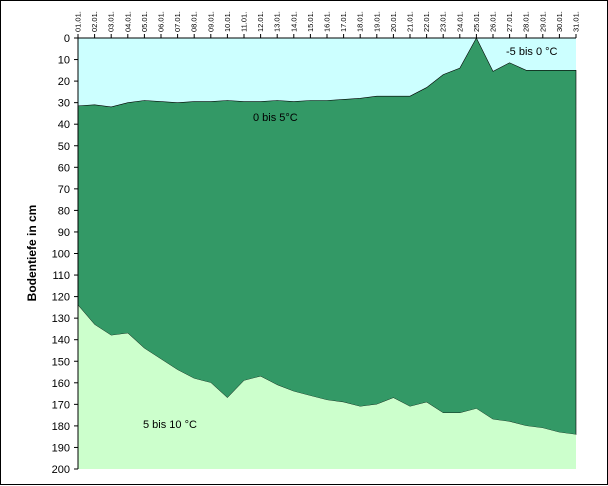  I want to click on y-tick-label: 20, so click(64, 82).